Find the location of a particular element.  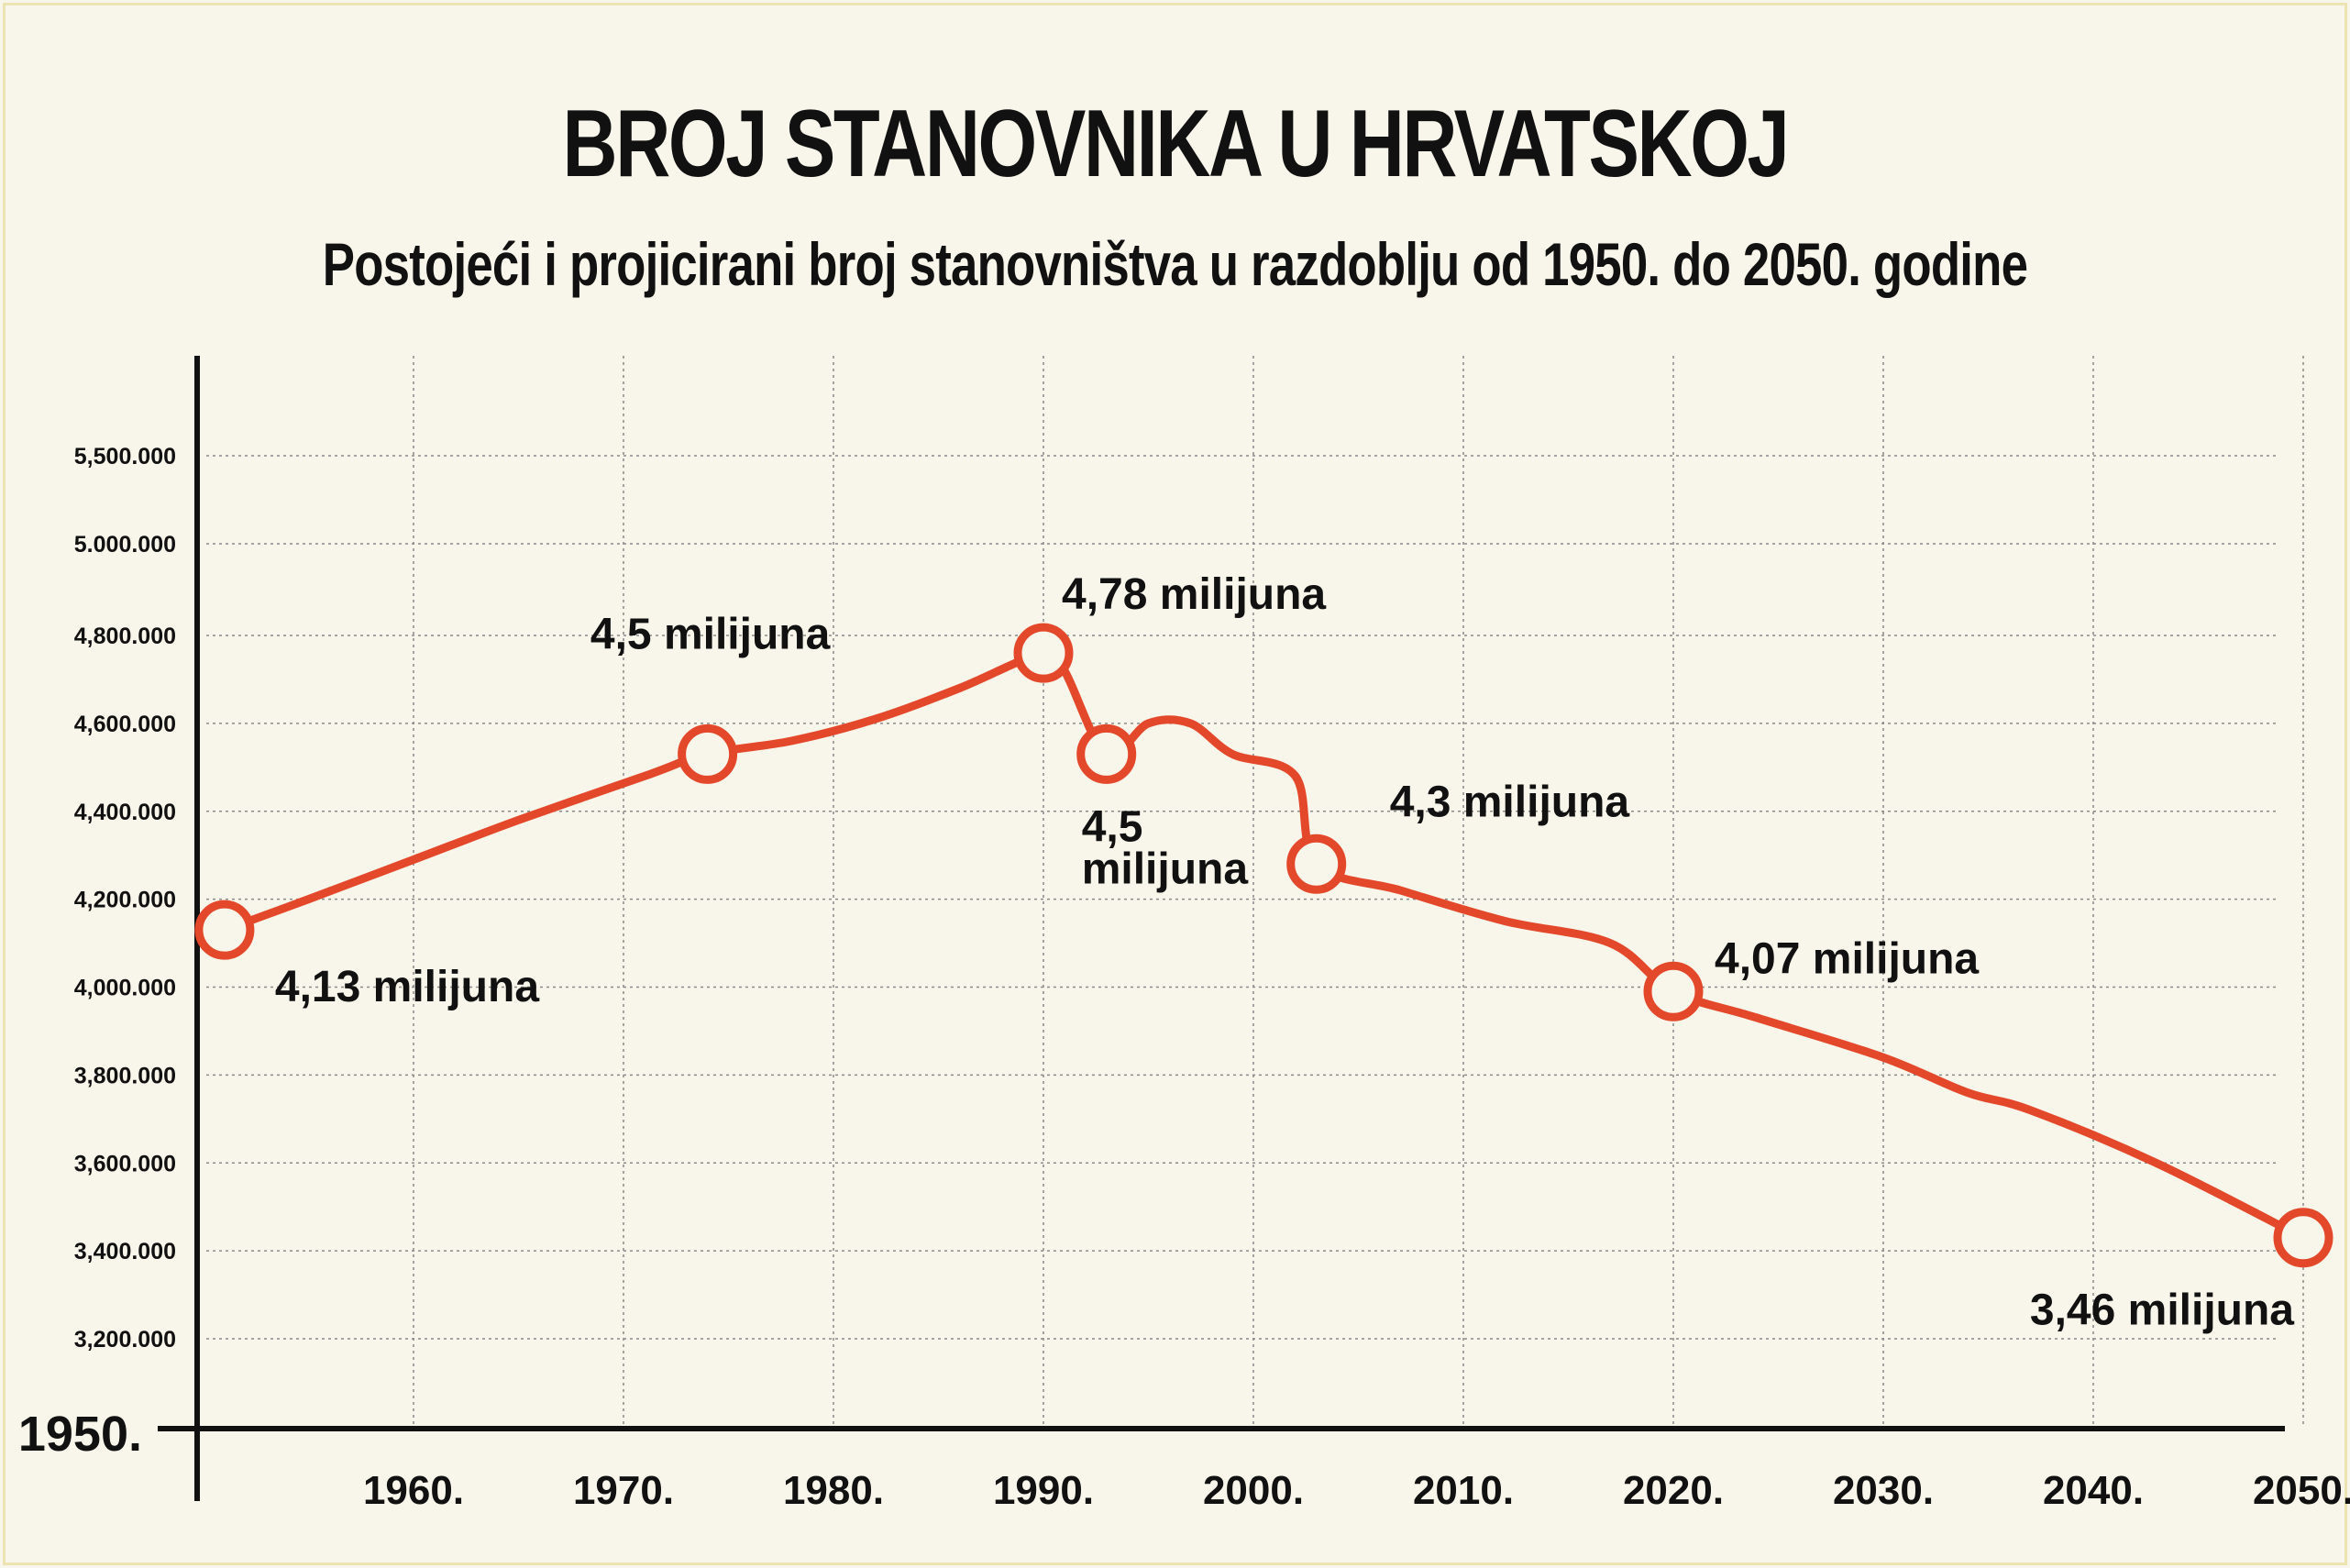

x-tick-label: 1980. is located at coordinates (833, 1491).